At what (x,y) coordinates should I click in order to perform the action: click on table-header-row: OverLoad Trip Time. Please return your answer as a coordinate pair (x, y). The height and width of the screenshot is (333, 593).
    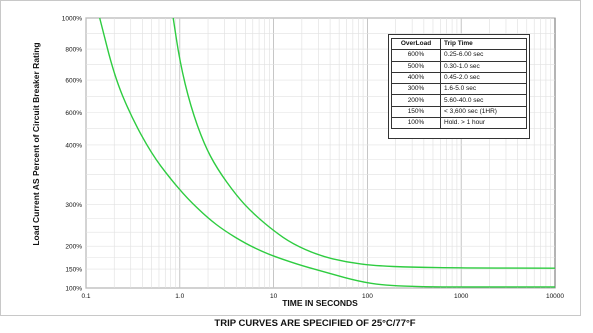
    Looking at the image, I should click on (459, 44).